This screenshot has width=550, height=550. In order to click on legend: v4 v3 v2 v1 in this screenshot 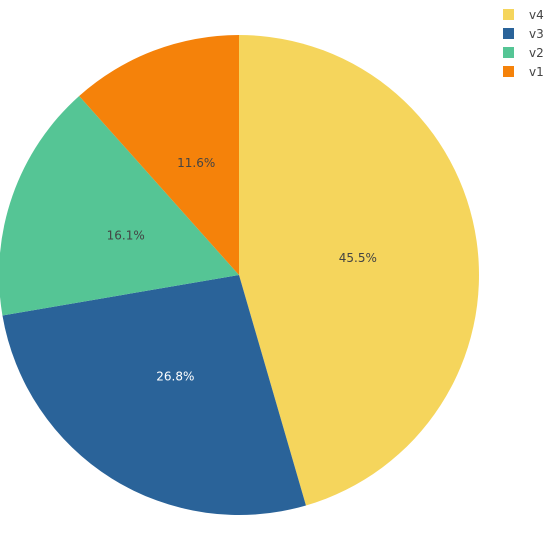, I will do `click(523, 43)`.